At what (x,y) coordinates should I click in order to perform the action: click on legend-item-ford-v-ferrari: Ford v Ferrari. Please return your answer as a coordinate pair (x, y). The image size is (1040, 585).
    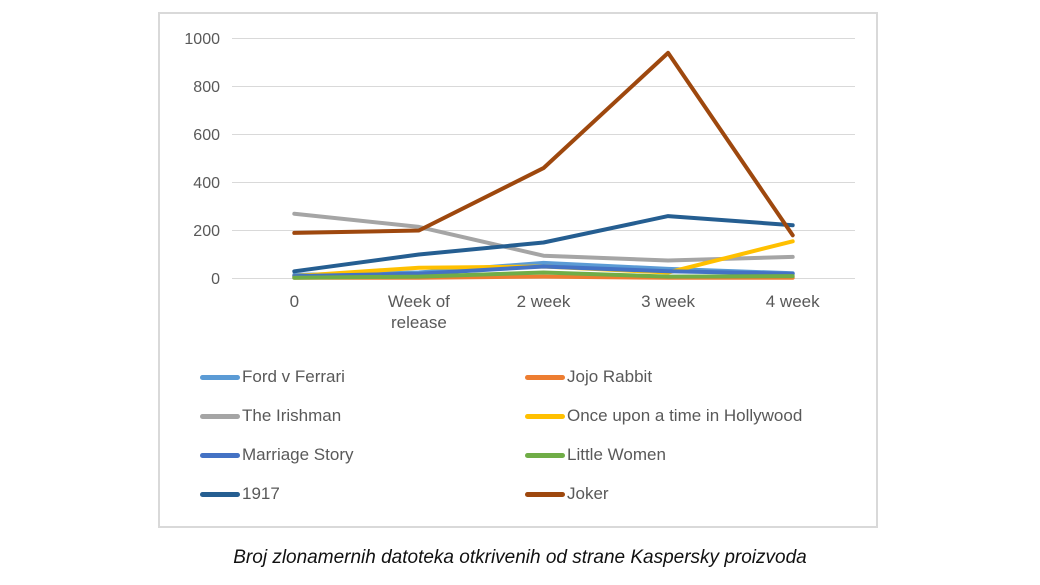
    Looking at the image, I should click on (362, 377).